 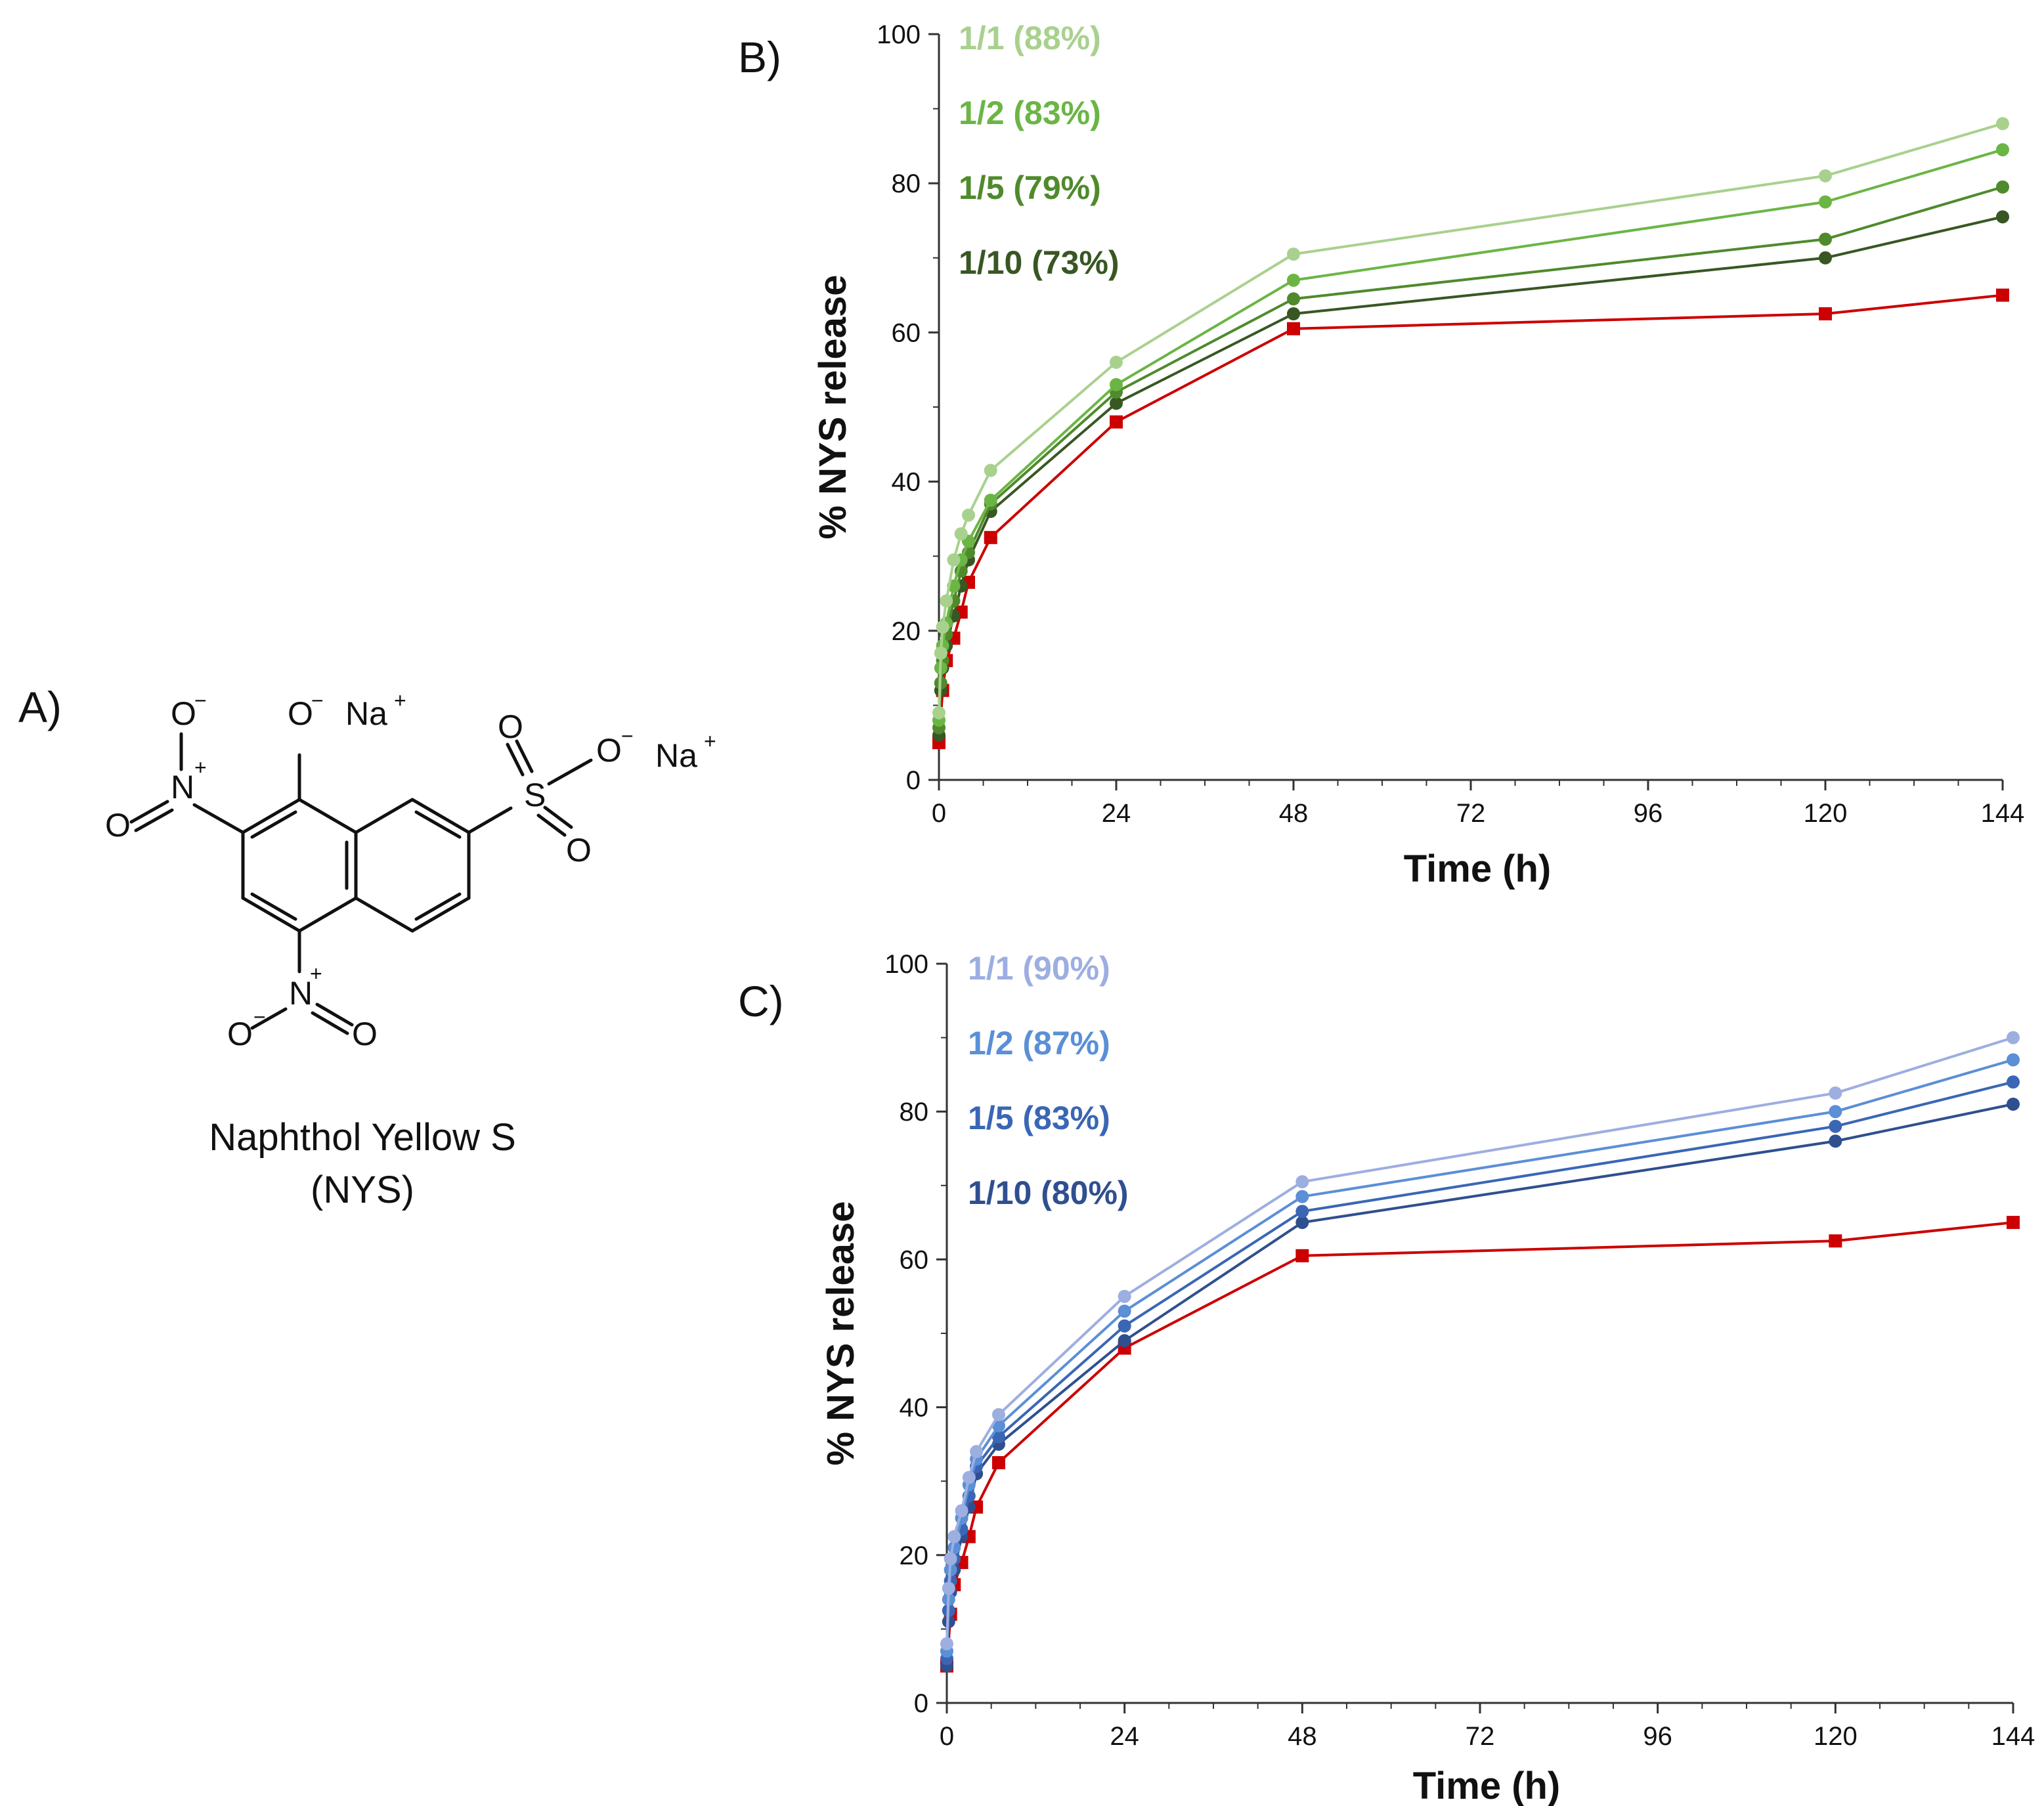 I want to click on legend-label: 1/1 (88%), so click(x=1030, y=38).